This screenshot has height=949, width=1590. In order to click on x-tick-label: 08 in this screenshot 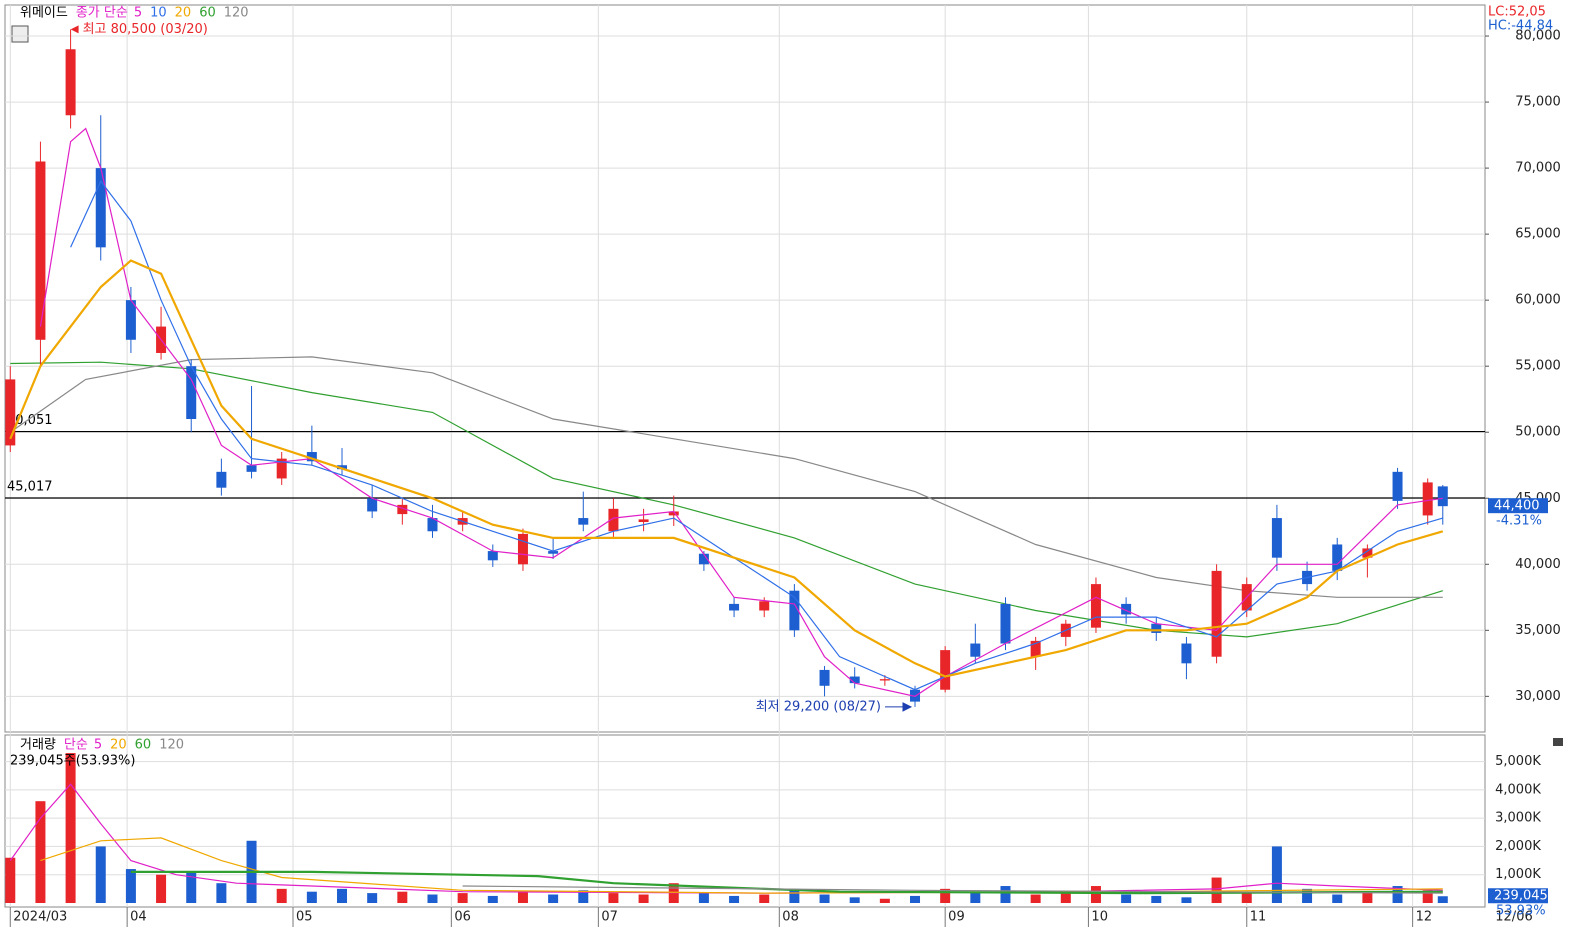, I will do `click(790, 917)`.